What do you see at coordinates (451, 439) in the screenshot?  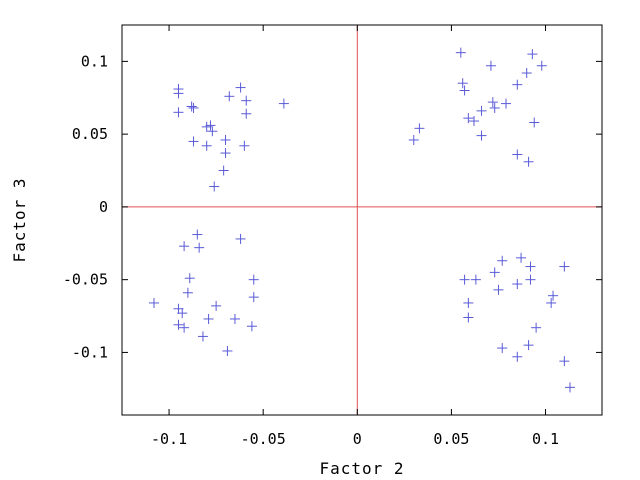 I see `x-tick-label: 0.05` at bounding box center [451, 439].